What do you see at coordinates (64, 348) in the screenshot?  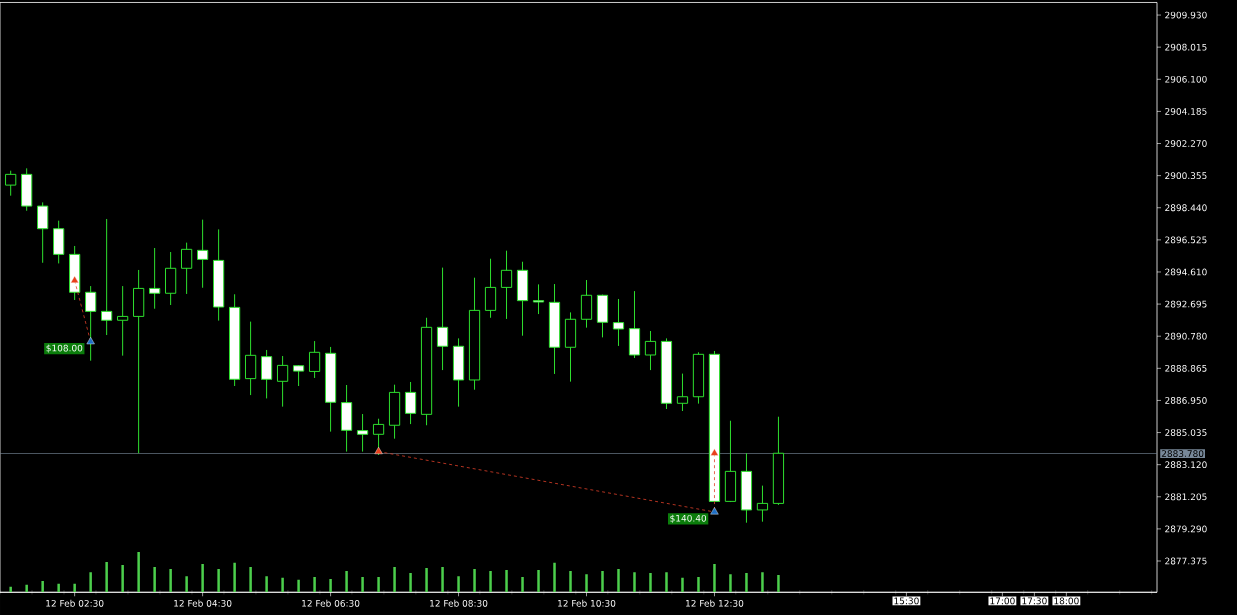 I see `annotation: $108.00` at bounding box center [64, 348].